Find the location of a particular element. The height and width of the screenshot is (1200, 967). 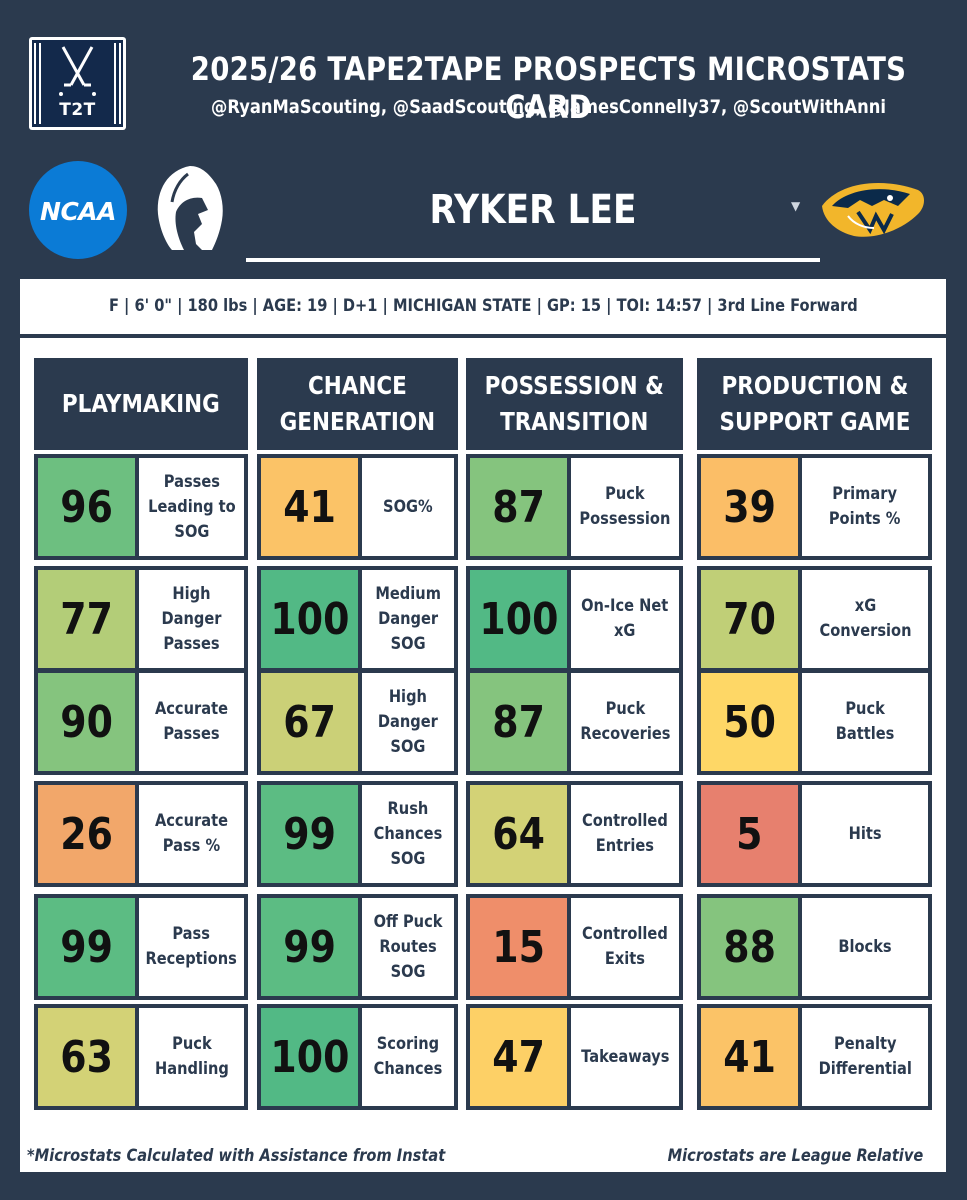

stat-value: 70 is located at coordinates (749, 619).